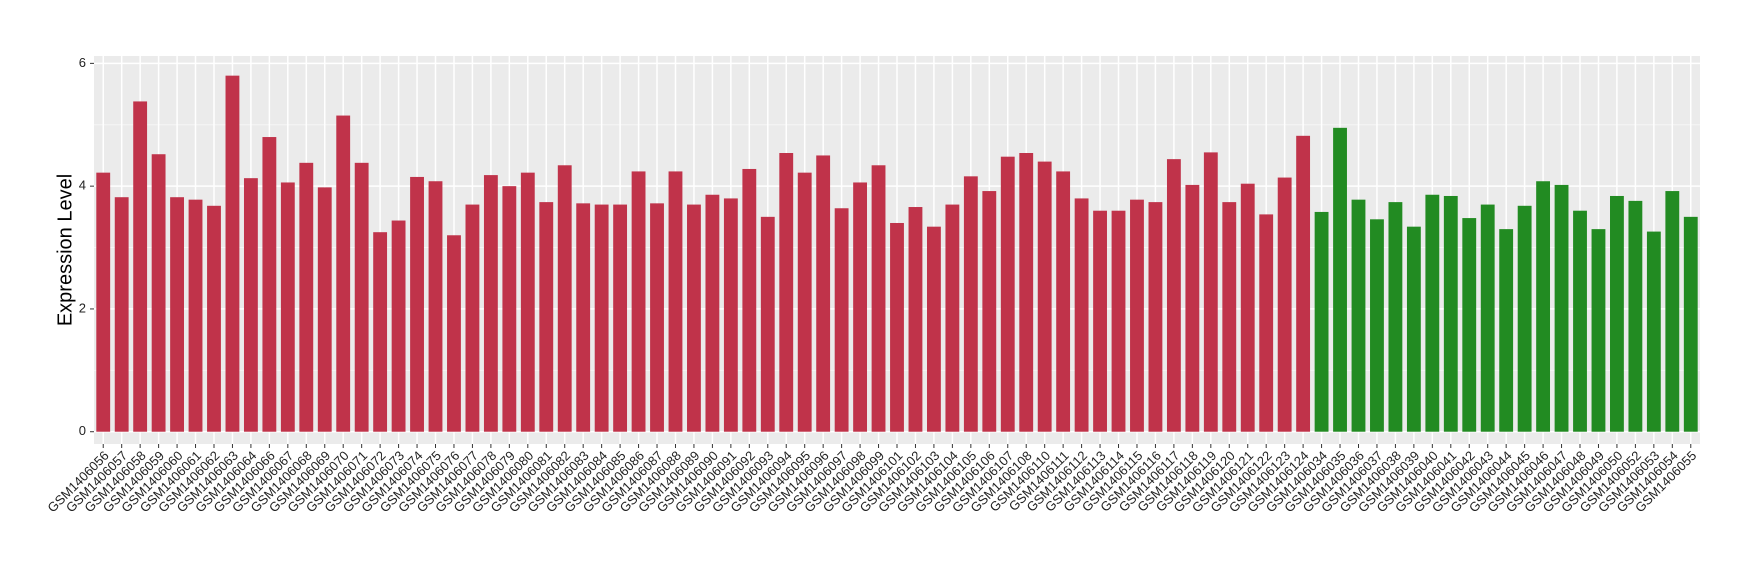 The image size is (1740, 580). What do you see at coordinates (82, 185) in the screenshot?
I see `y-tick-label: 4` at bounding box center [82, 185].